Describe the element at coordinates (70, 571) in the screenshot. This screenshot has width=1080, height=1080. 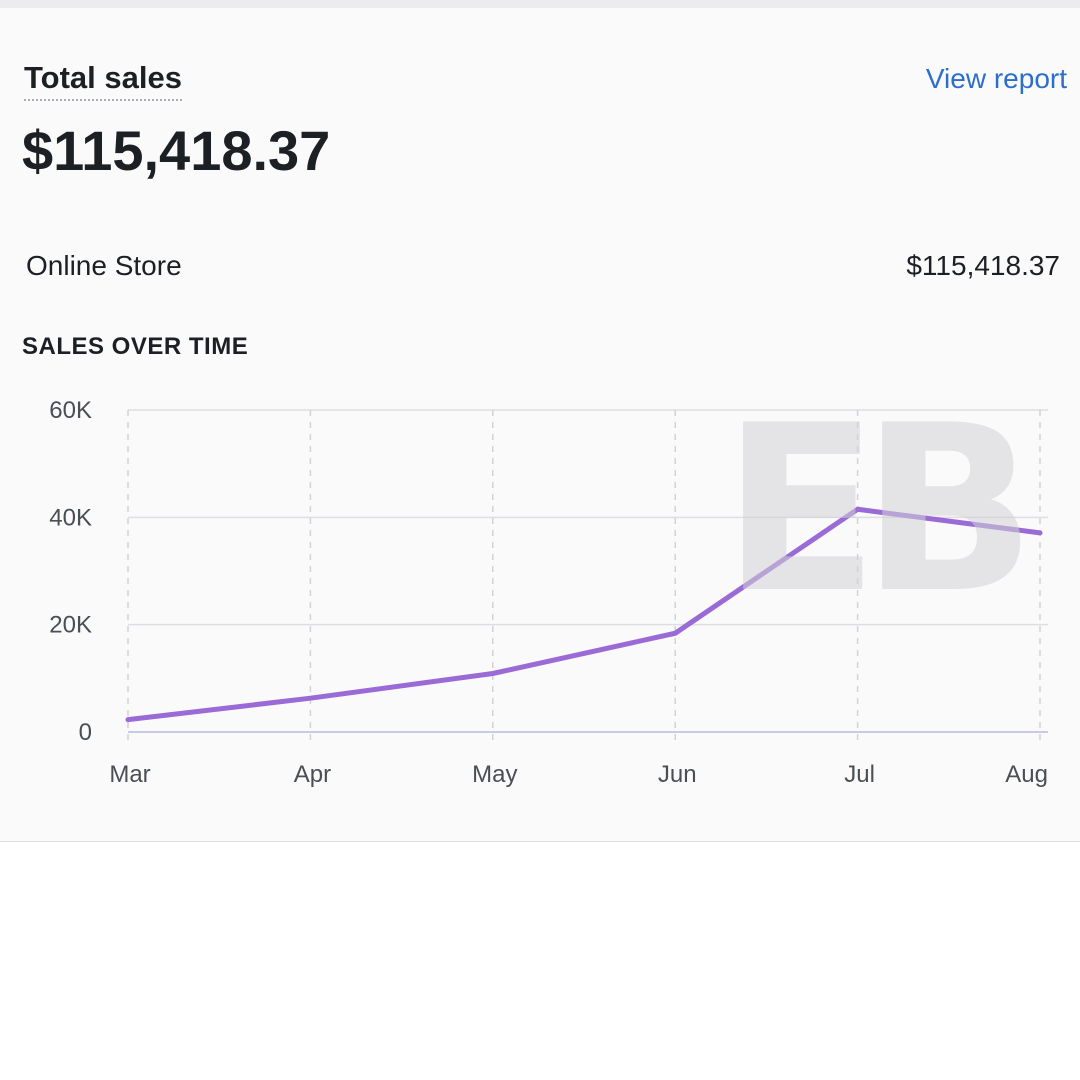
I see `y-axis-labels: 0 20K 40K 60K` at that location.